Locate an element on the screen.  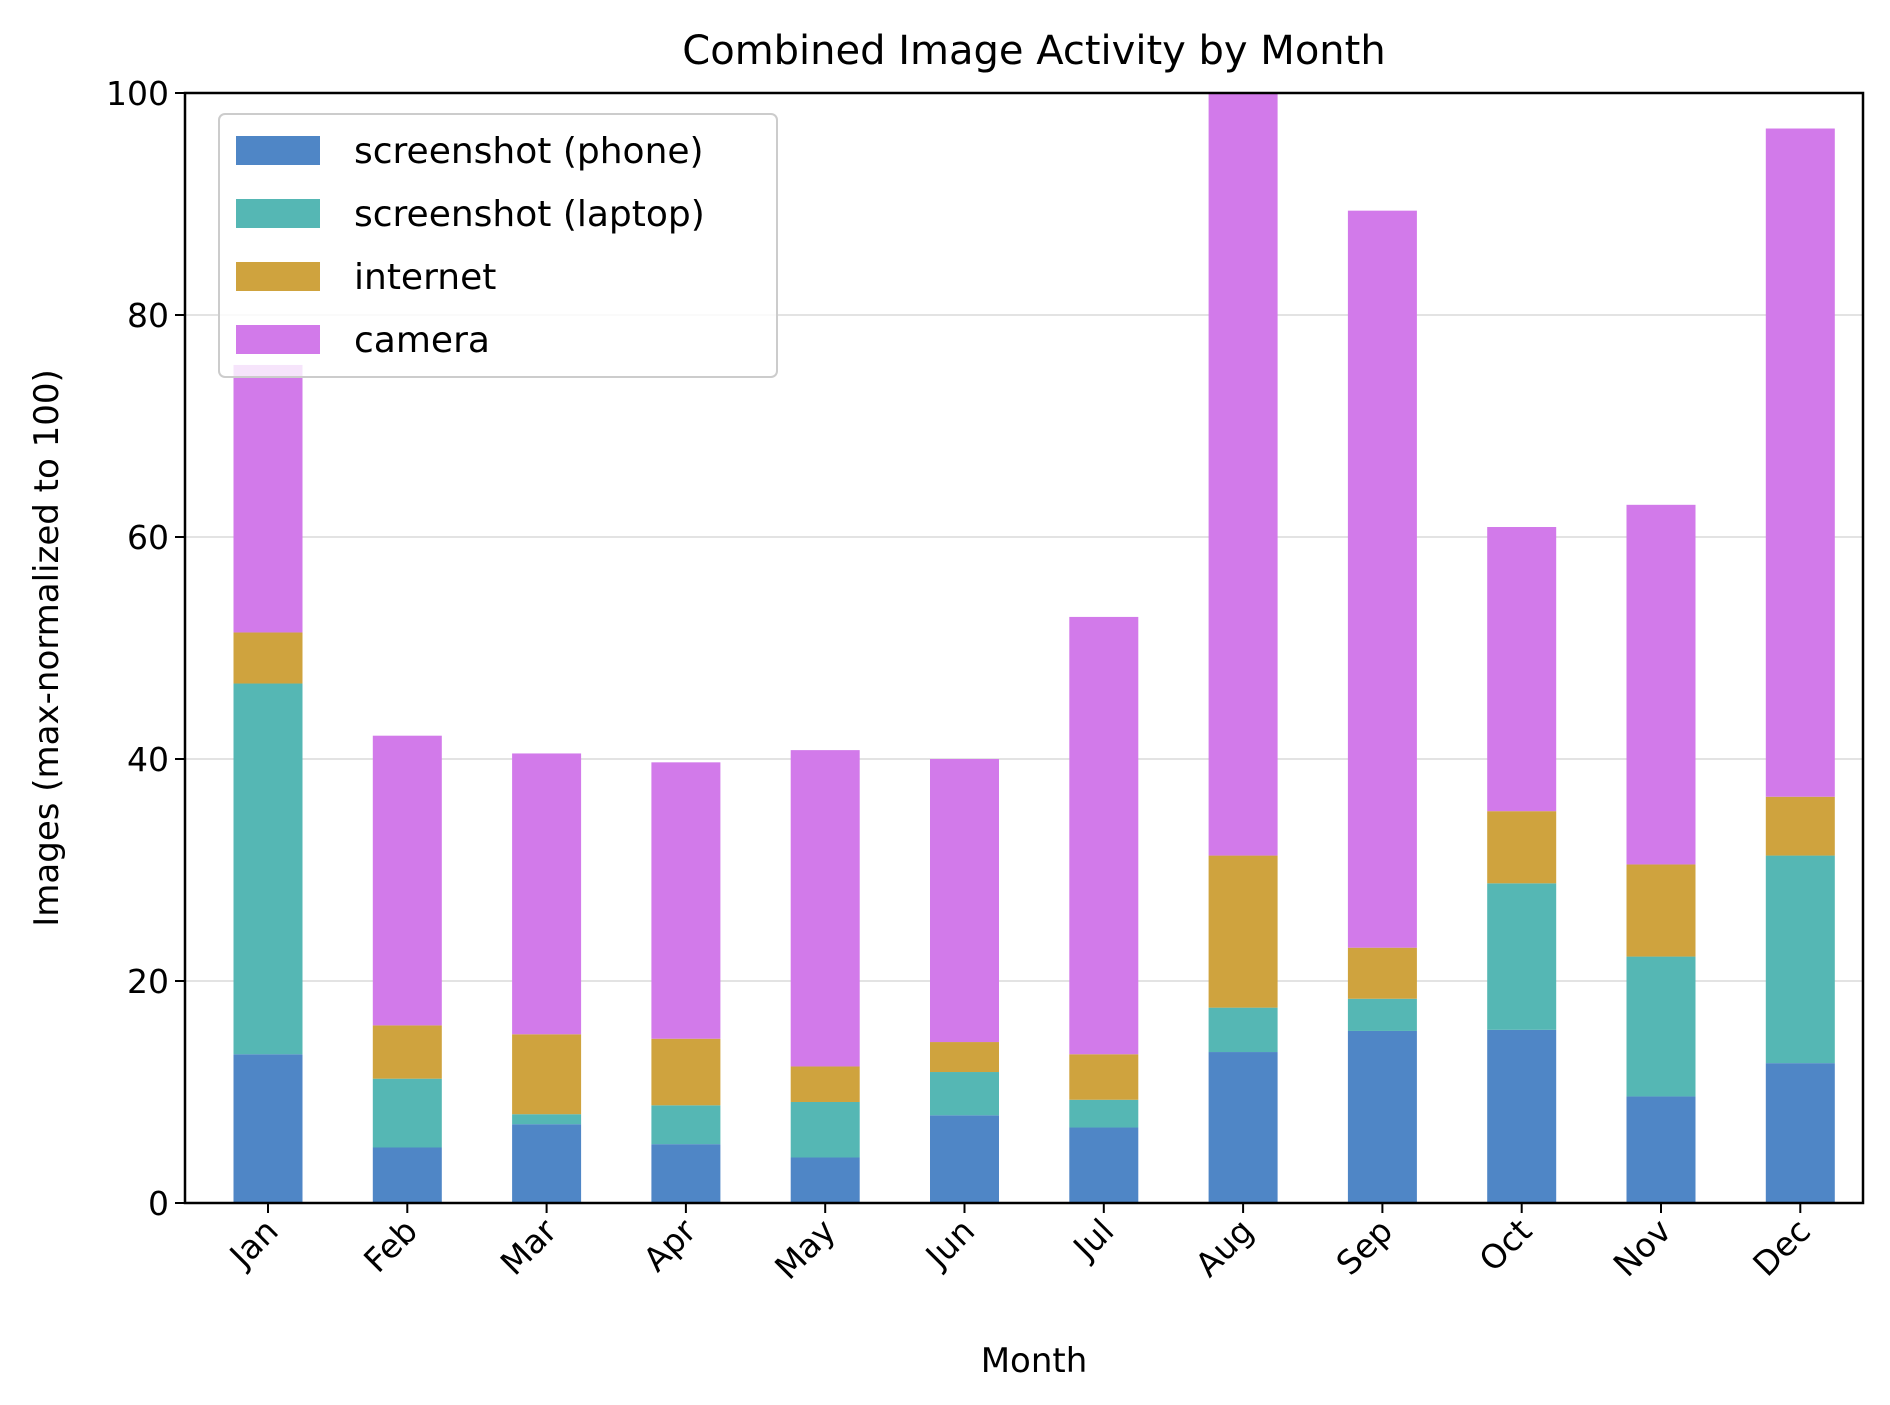
bar-segment-screenshot-phone-dec is located at coordinates (1800, 1133).